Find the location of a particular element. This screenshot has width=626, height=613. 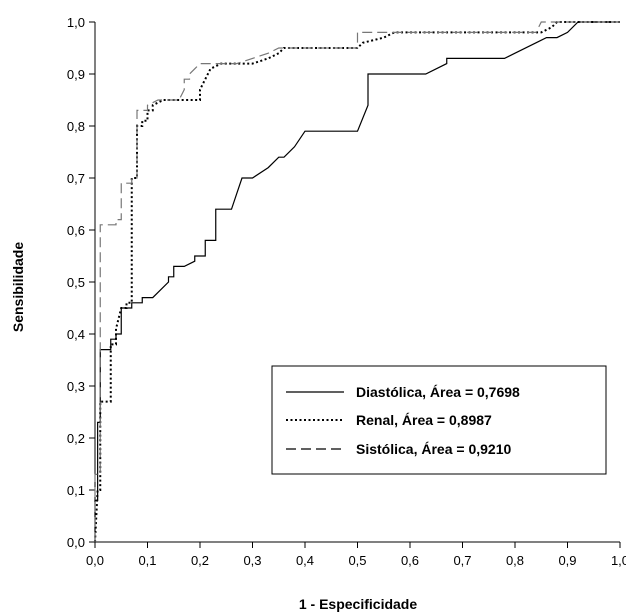

y-tick-label: 0,5 is located at coordinates (76, 282).